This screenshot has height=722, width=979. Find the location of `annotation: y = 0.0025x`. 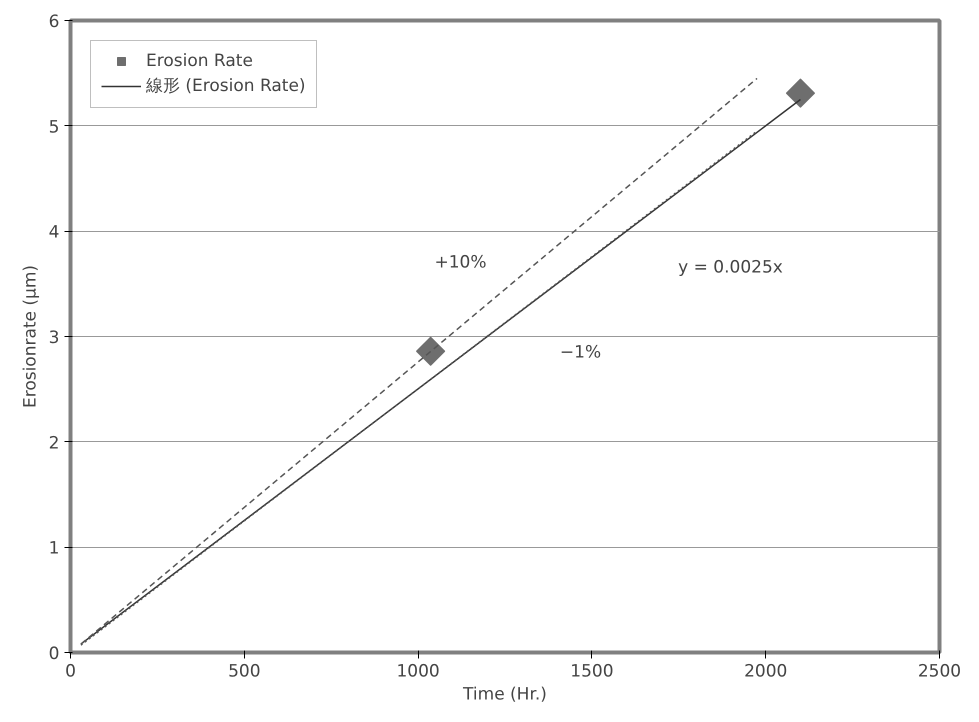

annotation: y = 0.0025x is located at coordinates (730, 268).